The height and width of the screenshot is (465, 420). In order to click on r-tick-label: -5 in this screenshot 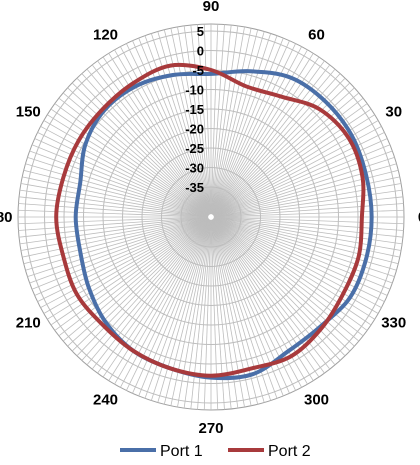, I will do `click(198, 70)`.